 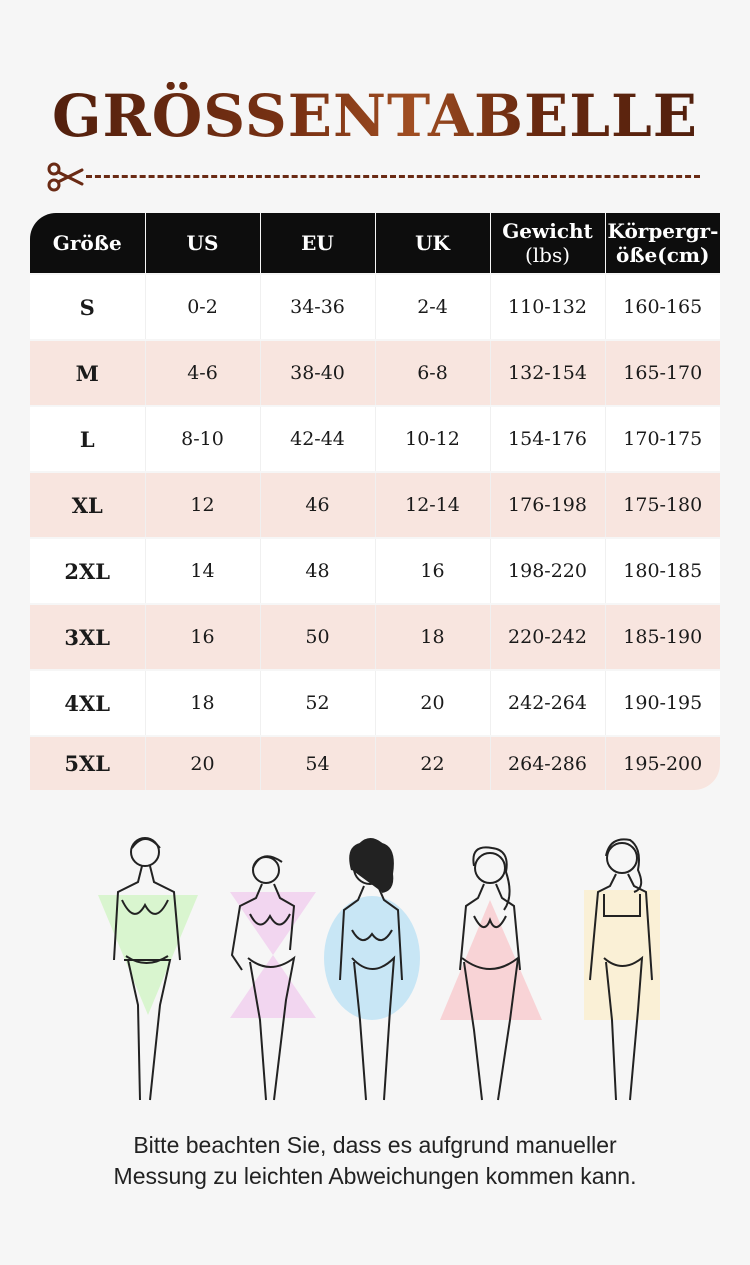 What do you see at coordinates (318, 504) in the screenshot?
I see `value-cell: 46` at bounding box center [318, 504].